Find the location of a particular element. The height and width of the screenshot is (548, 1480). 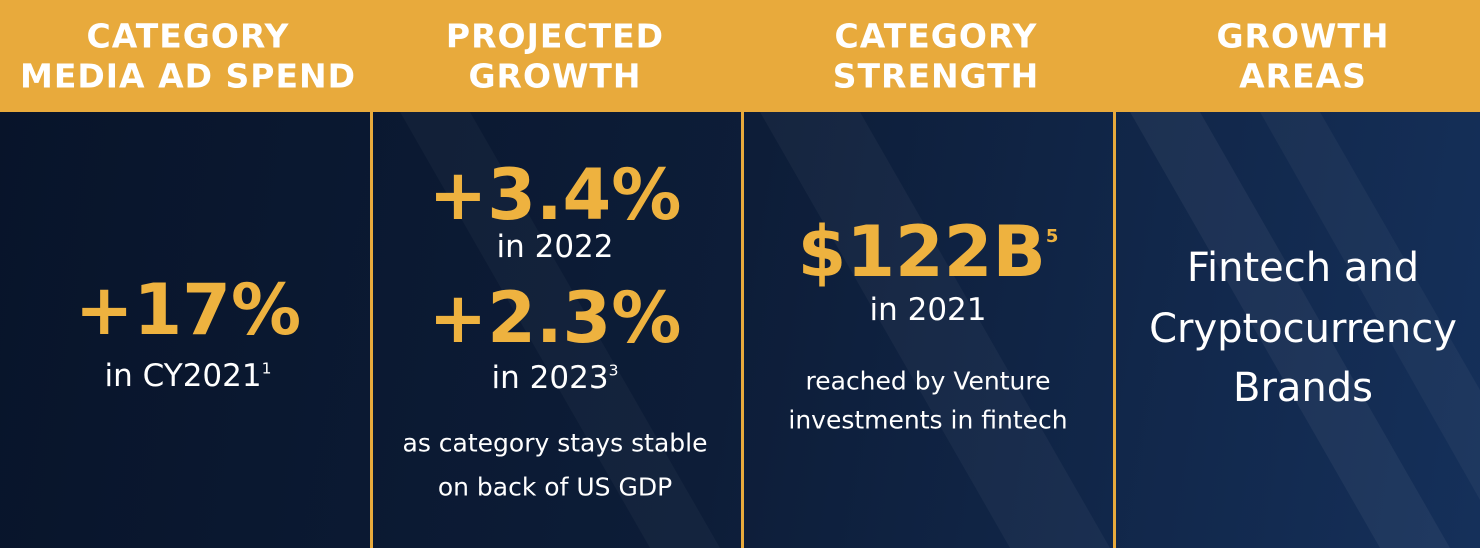

note: reached by Venture is located at coordinates (928, 381).